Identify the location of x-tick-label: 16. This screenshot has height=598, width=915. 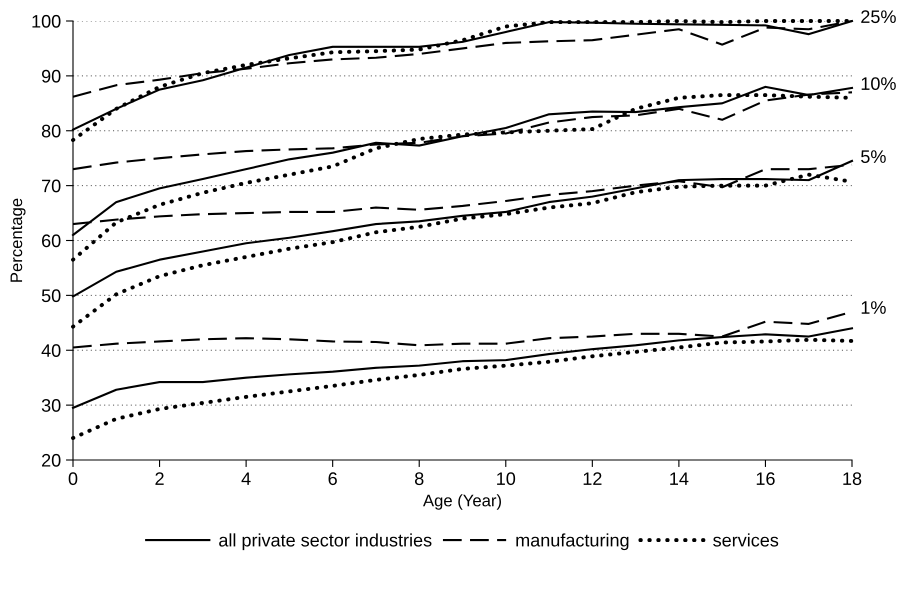
(765, 479).